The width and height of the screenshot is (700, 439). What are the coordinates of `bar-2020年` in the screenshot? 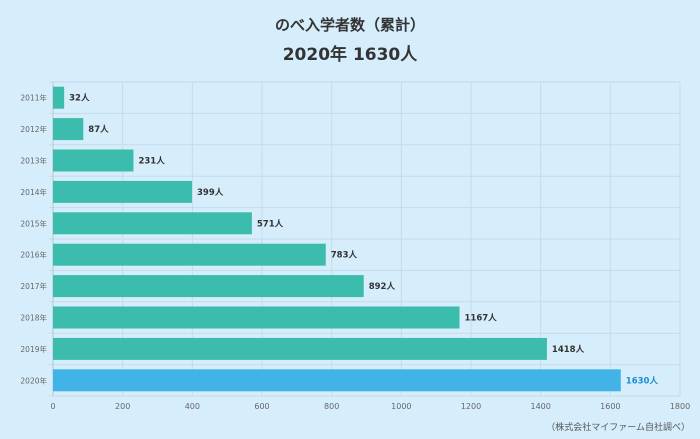 It's located at (337, 380).